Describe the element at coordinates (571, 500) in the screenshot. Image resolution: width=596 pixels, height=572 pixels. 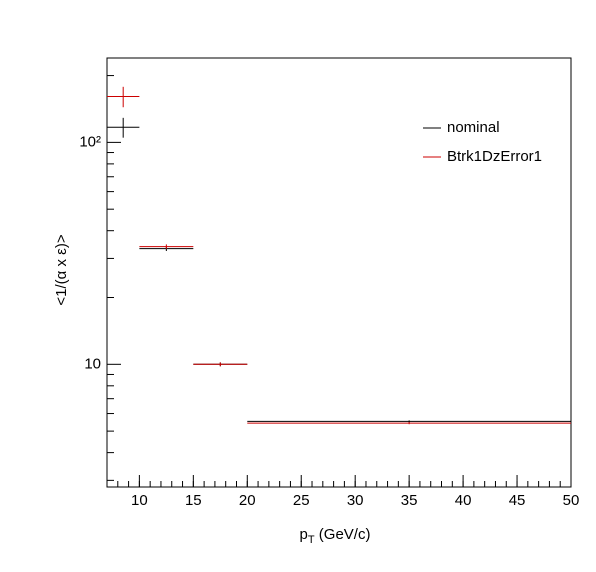
I see `x-tick-label: 50` at that location.